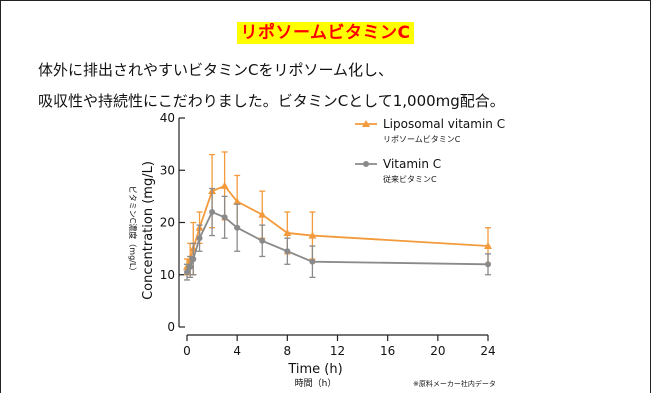 This screenshot has width=651, height=394. I want to click on intro-line-1: 体外に排出されやすいビタミンCをリポソーム化し、, so click(216, 70).